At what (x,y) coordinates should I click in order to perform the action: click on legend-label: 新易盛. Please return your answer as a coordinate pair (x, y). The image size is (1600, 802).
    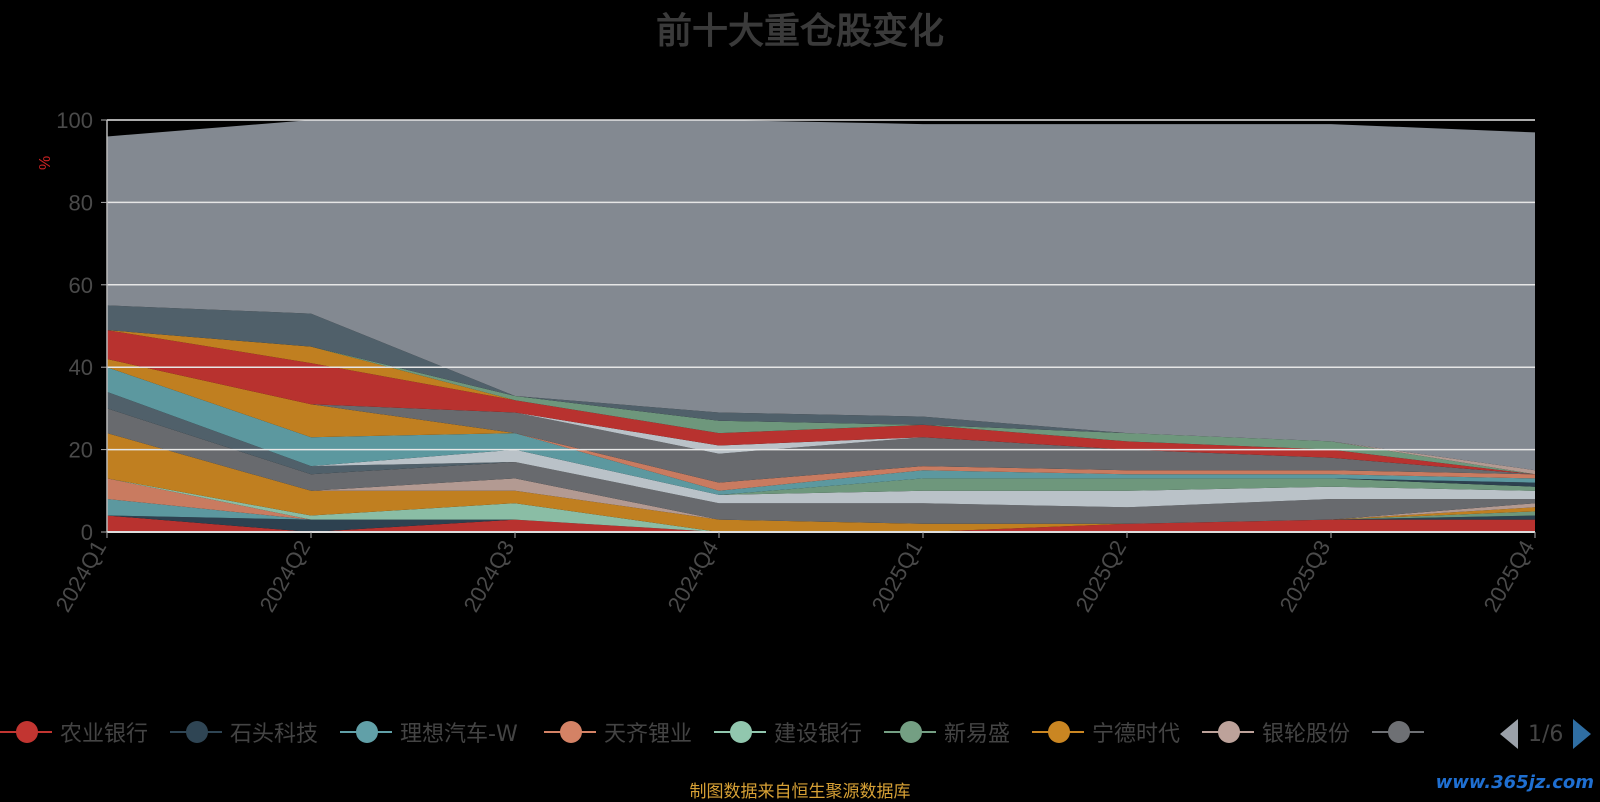
    Looking at the image, I should click on (977, 734).